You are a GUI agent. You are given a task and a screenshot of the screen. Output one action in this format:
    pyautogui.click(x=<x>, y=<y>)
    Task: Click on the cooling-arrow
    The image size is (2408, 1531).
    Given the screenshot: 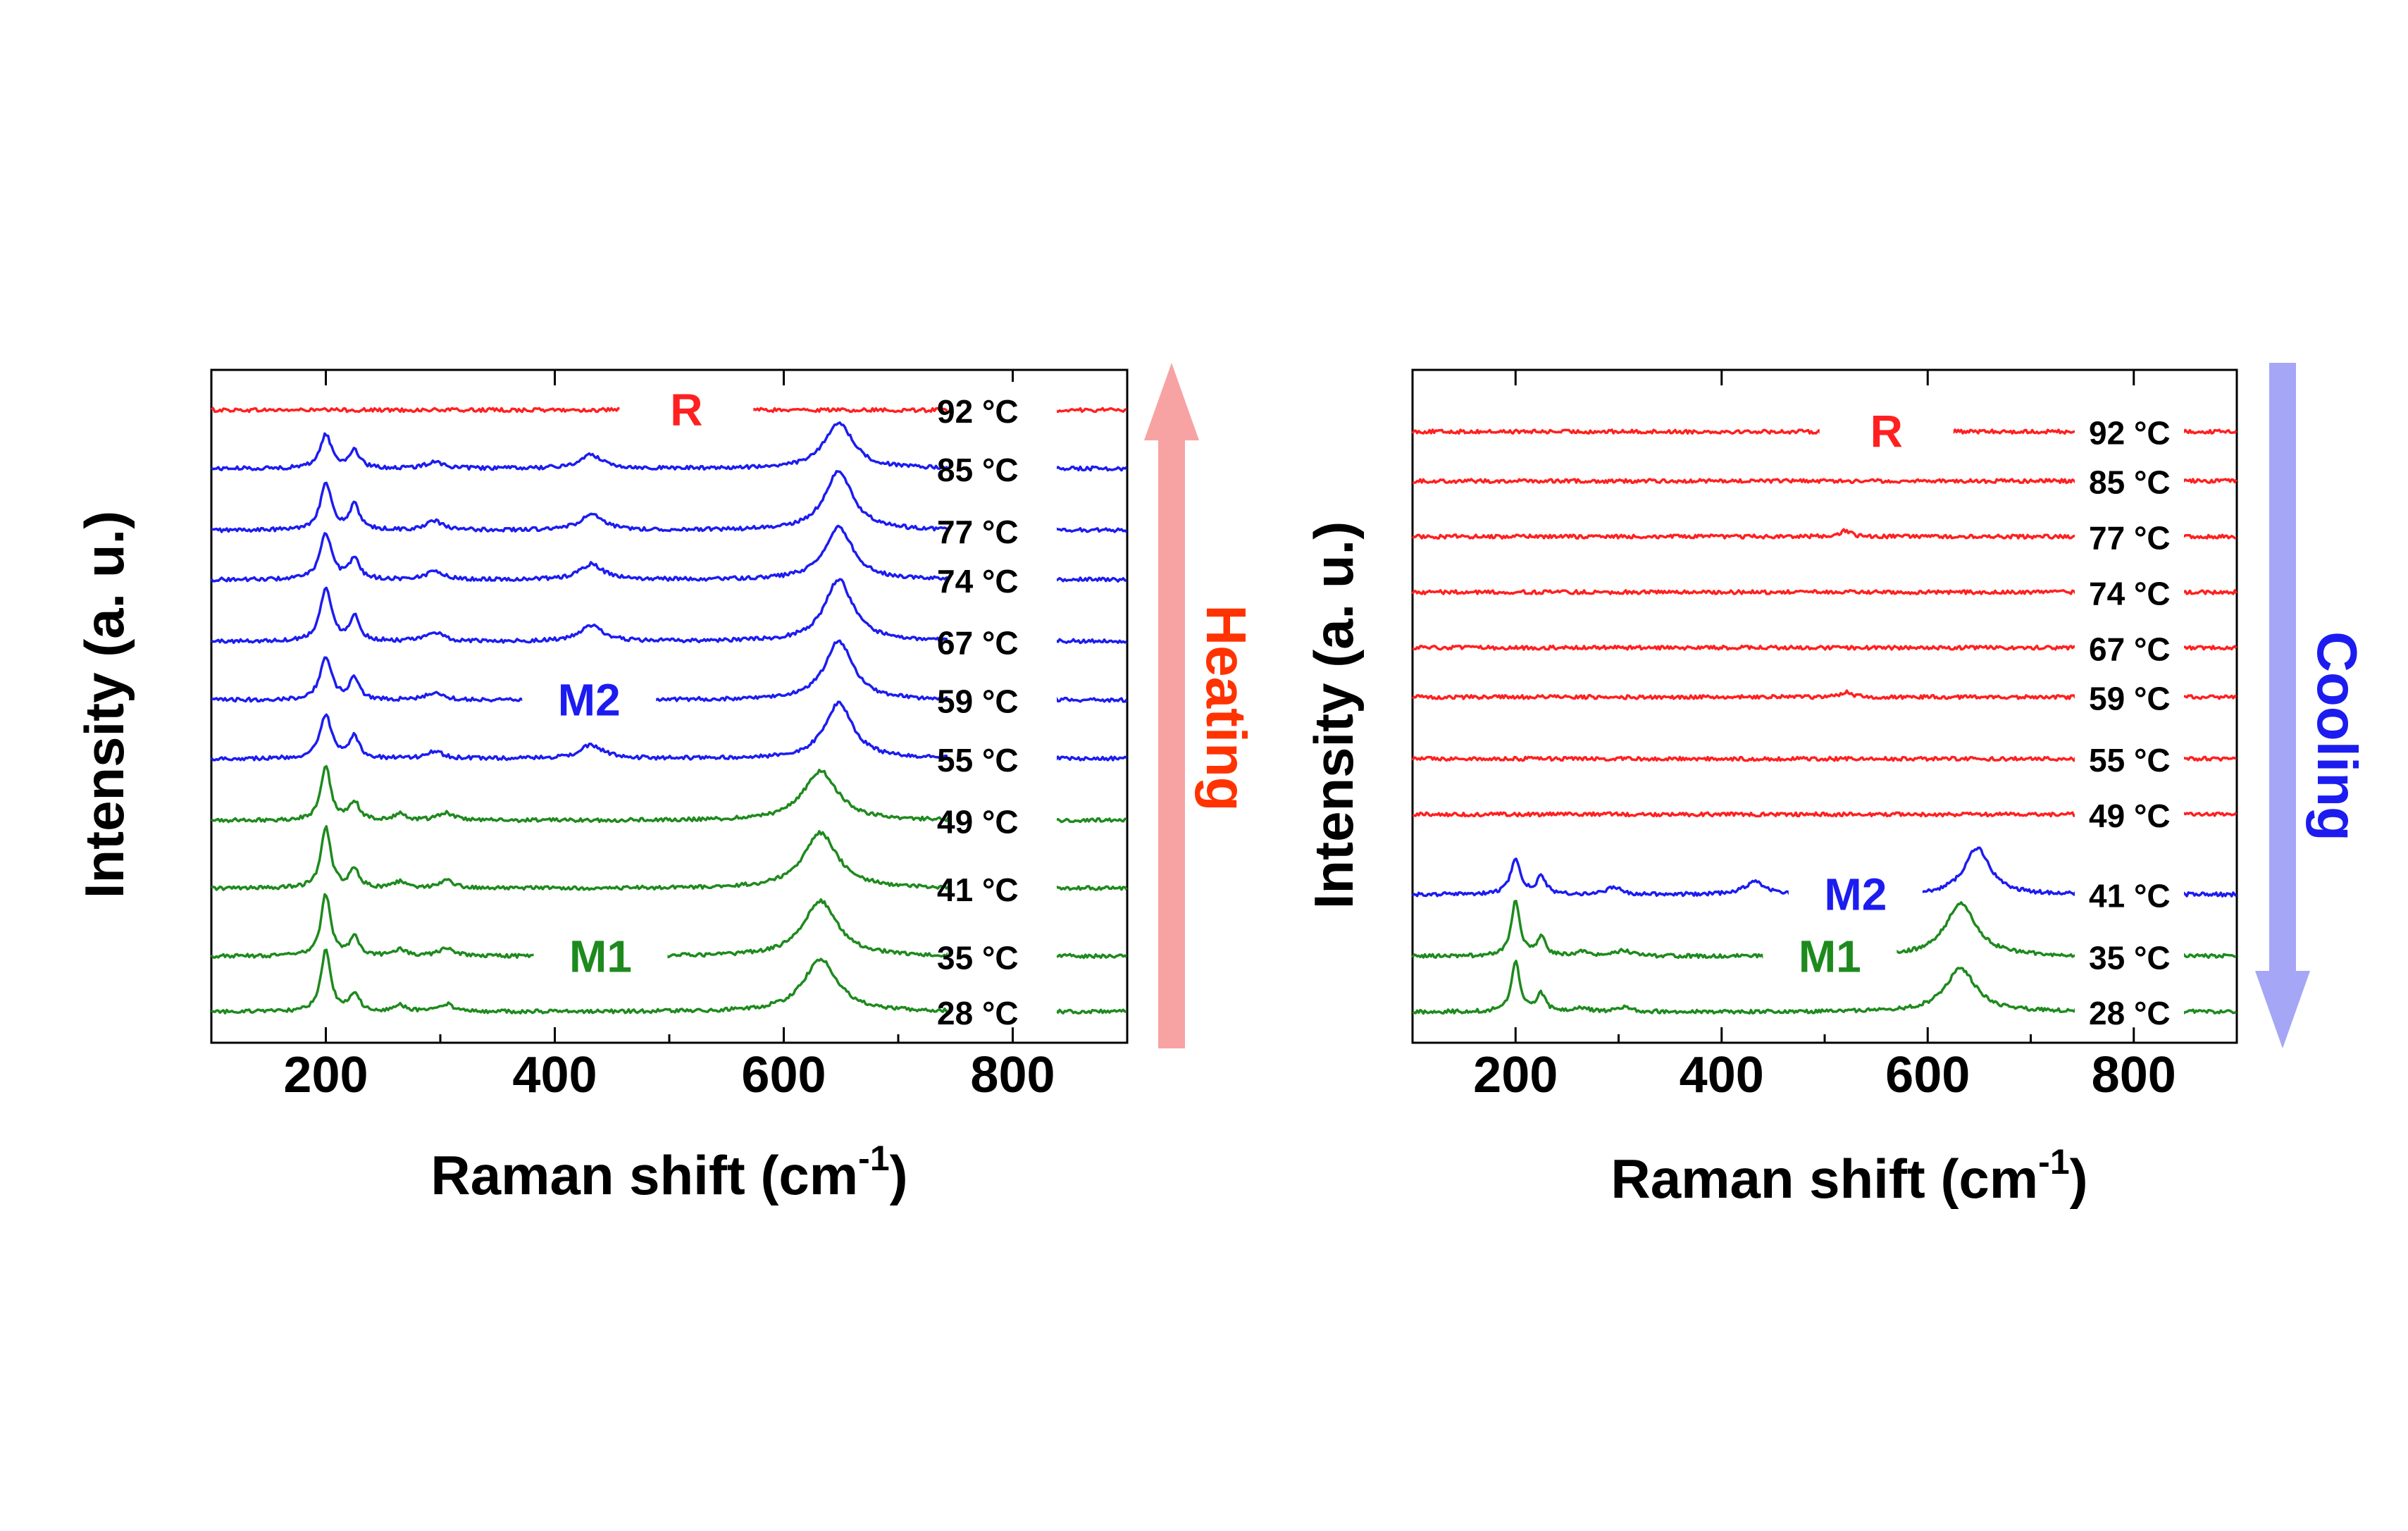 What is the action you would take?
    pyautogui.click(x=2282, y=705)
    